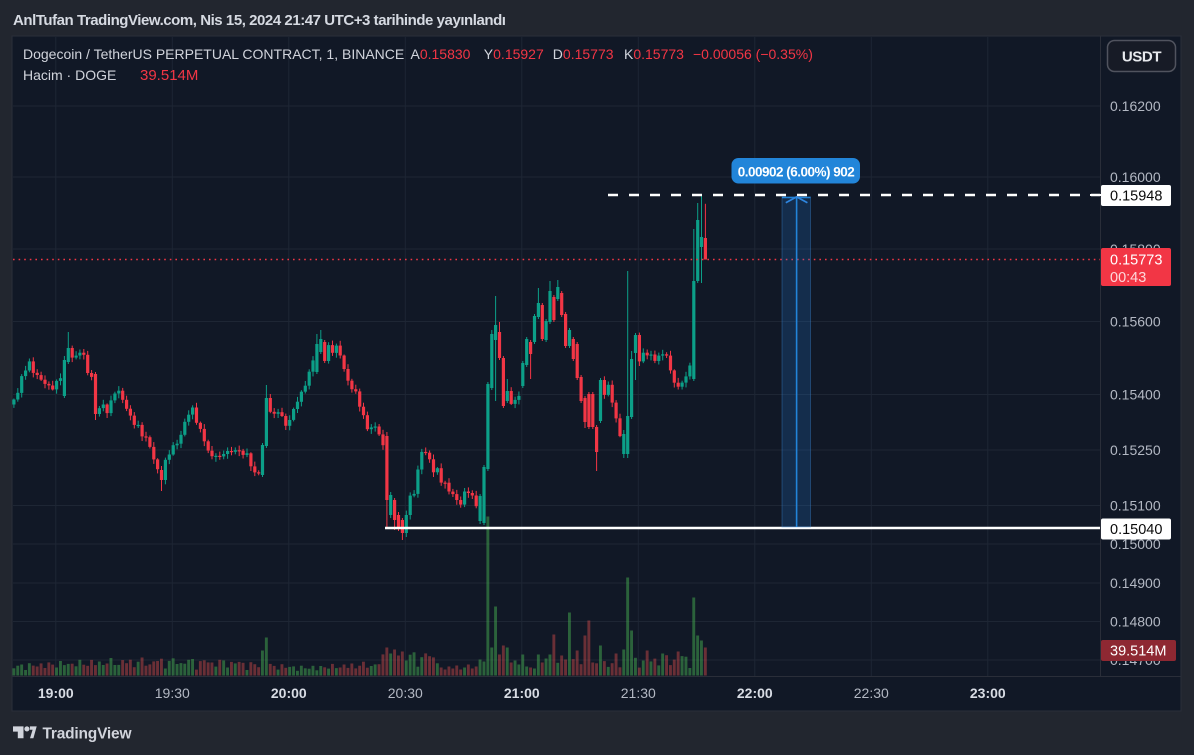  Describe the element at coordinates (1135, 583) in the screenshot. I see `svg-text: 0.14900` at that location.